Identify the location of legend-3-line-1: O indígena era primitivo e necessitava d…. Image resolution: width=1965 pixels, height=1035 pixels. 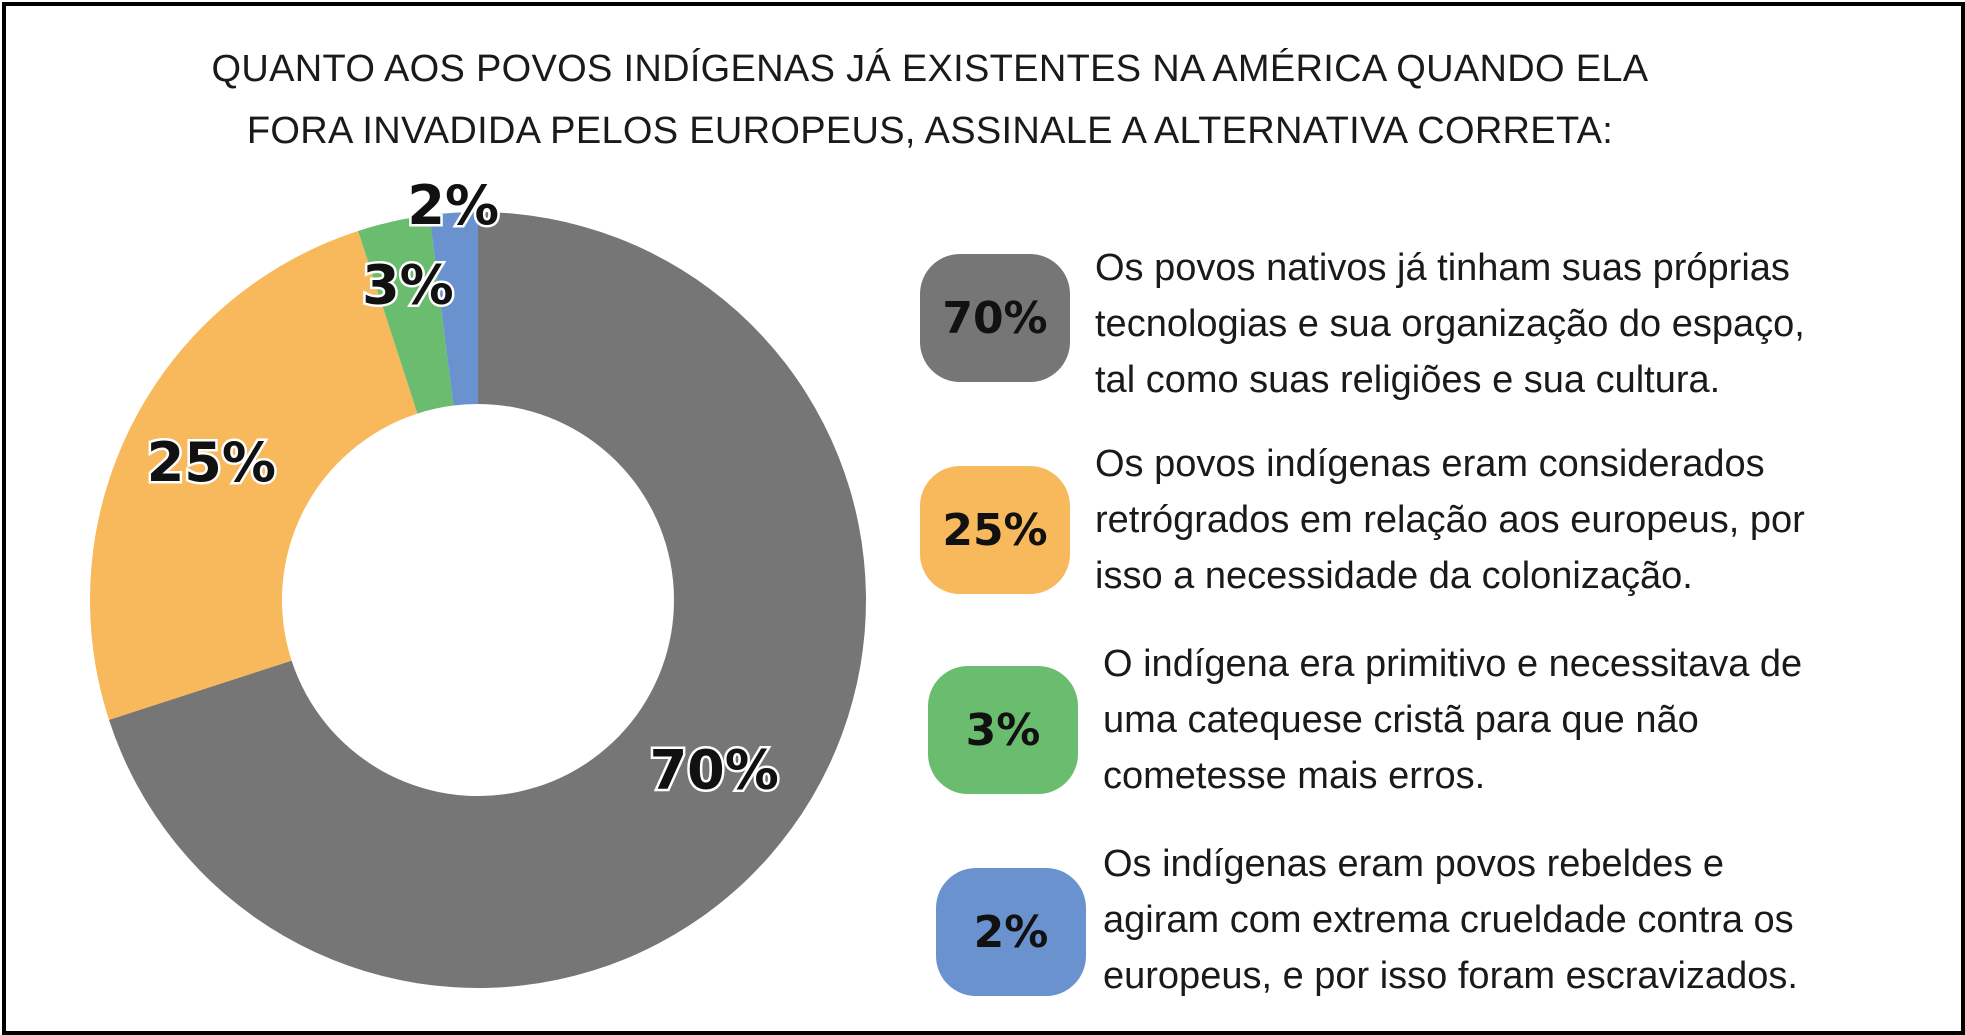
(1453, 664).